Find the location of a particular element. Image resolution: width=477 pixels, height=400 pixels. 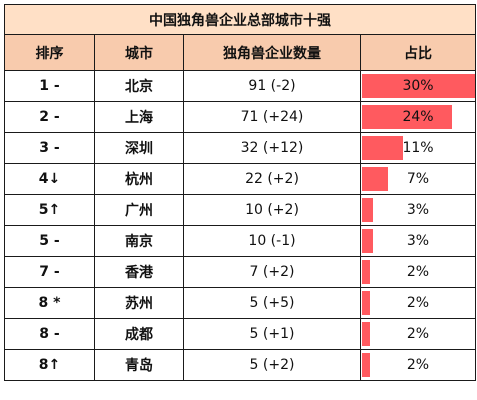

column-header-city: 城市 is located at coordinates (139, 52).